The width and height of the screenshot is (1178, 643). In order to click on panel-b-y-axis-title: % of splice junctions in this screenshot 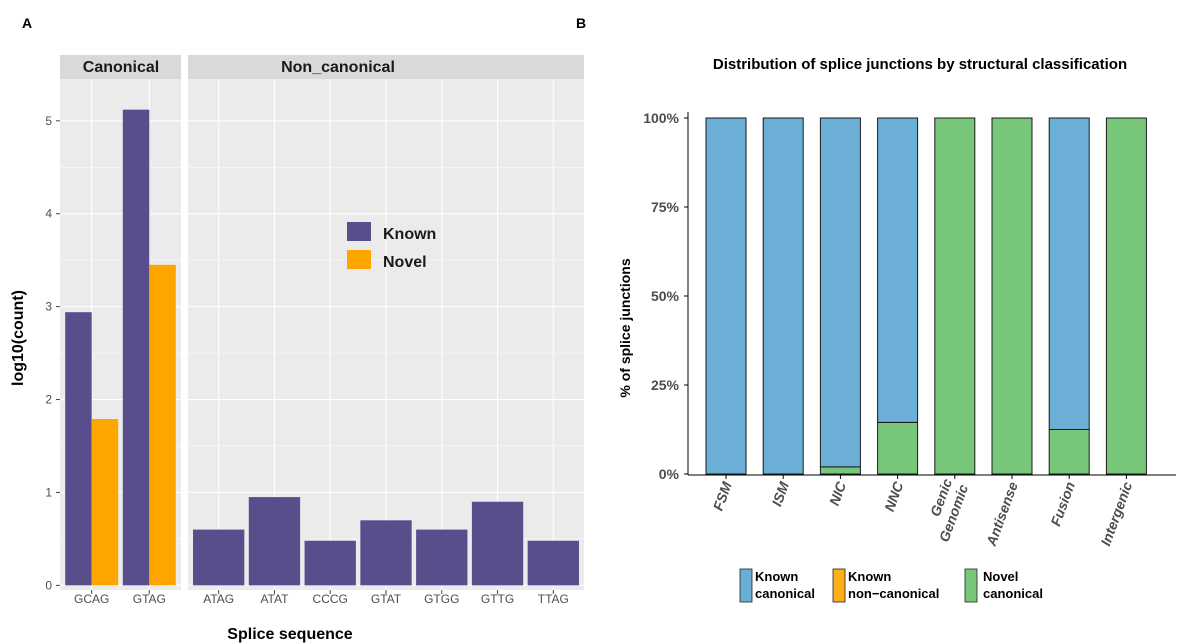, I will do `click(625, 327)`.